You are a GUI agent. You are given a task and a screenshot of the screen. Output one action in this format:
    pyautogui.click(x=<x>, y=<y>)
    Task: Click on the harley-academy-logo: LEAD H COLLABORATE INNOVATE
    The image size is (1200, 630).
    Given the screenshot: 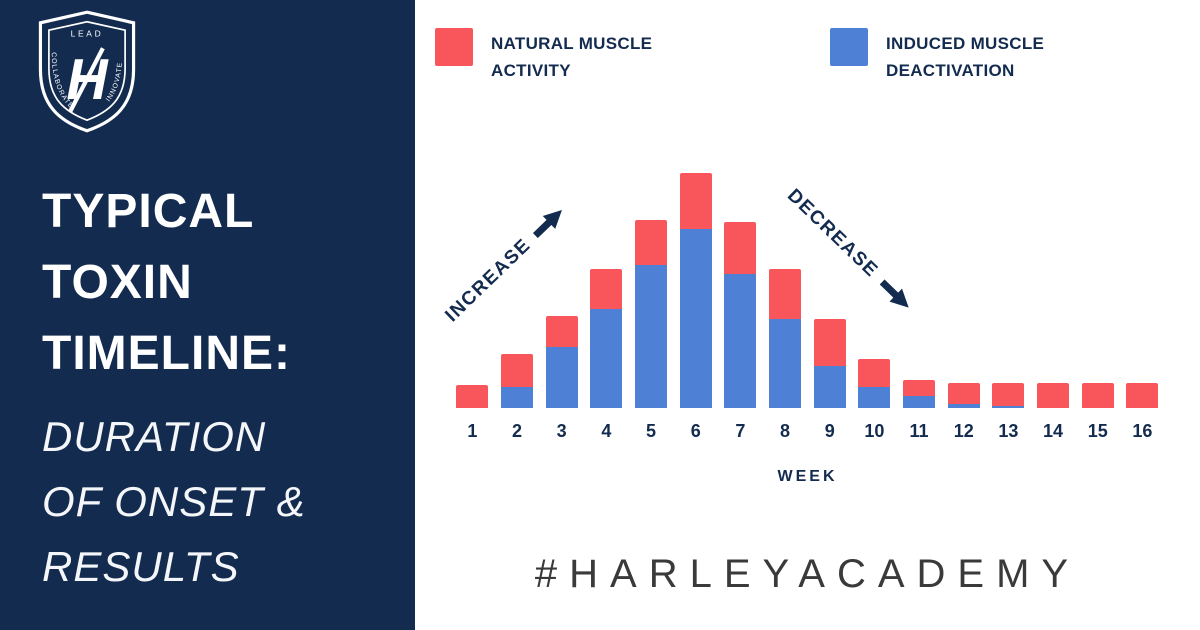 What is the action you would take?
    pyautogui.click(x=87, y=75)
    